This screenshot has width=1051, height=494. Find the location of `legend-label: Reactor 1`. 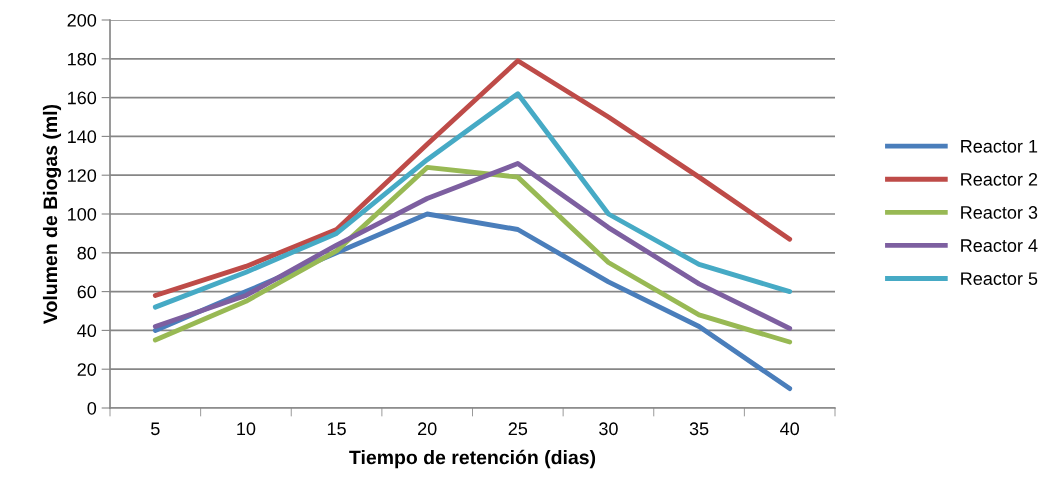

legend-label: Reactor 1 is located at coordinates (999, 146).